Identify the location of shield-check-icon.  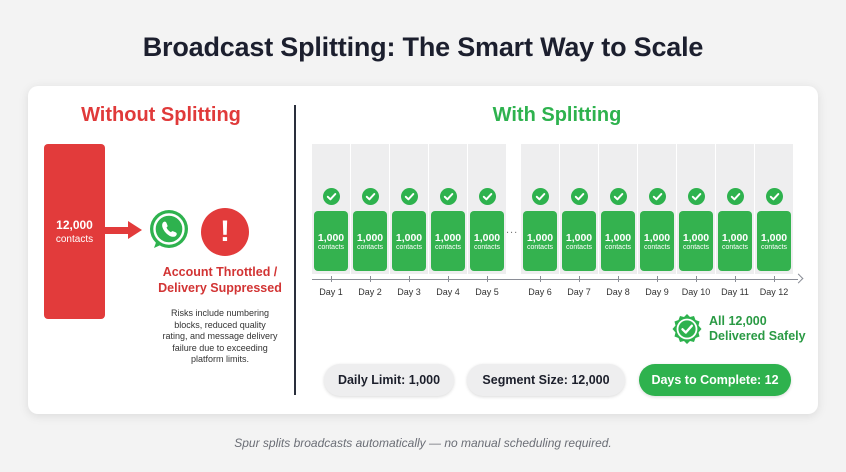
(687, 329).